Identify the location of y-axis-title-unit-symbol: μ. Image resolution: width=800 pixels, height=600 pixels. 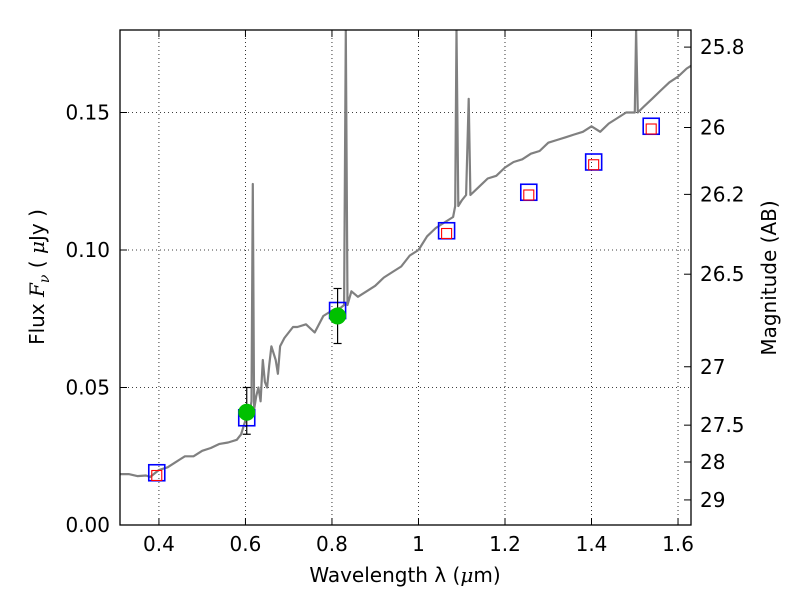
(37, 247).